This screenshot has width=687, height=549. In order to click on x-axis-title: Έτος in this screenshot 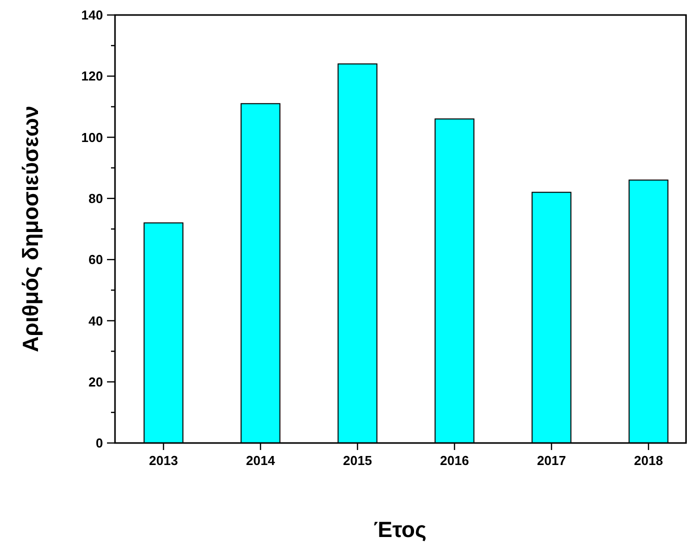, I will do `click(400, 529)`.